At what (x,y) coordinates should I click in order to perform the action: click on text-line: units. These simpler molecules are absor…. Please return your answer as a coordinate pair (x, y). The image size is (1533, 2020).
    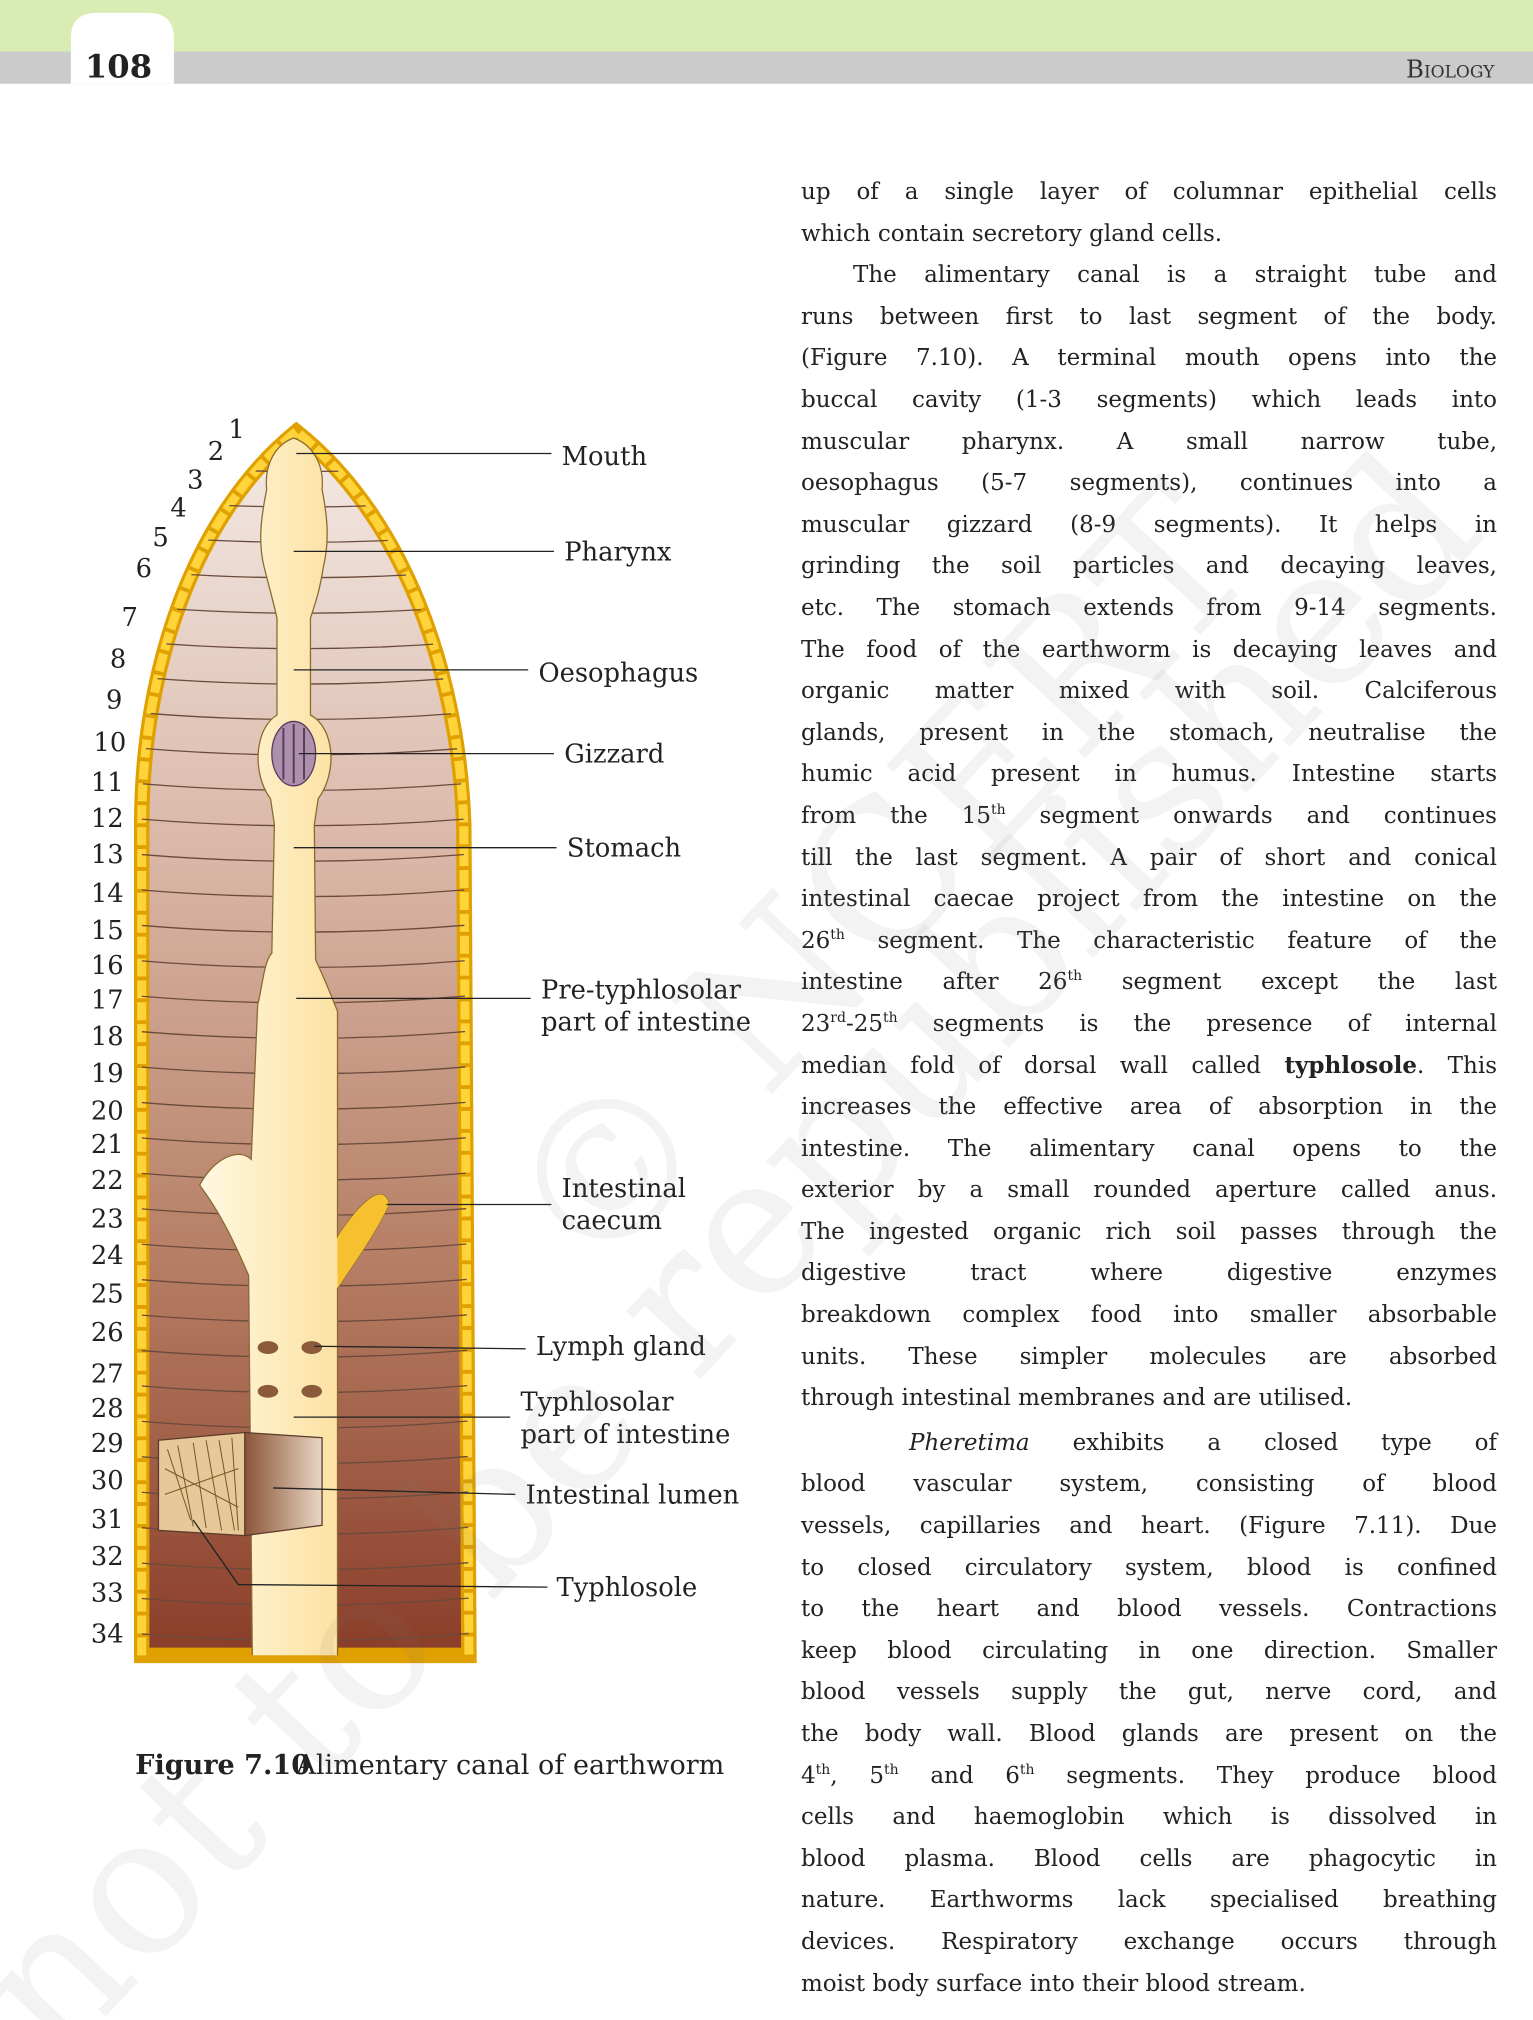
    Looking at the image, I should click on (1149, 1358).